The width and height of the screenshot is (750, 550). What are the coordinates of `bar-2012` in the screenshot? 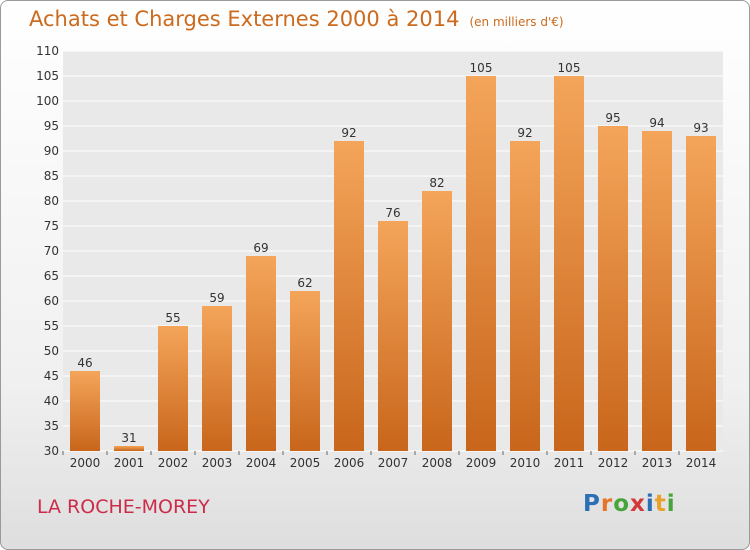 It's located at (613, 288).